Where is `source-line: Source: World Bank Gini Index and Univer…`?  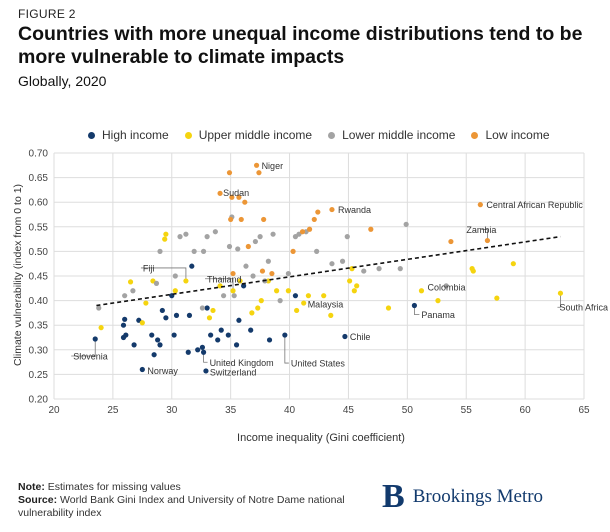 source-line: Source: World Bank Gini Index and Univer… is located at coordinates (193, 507).